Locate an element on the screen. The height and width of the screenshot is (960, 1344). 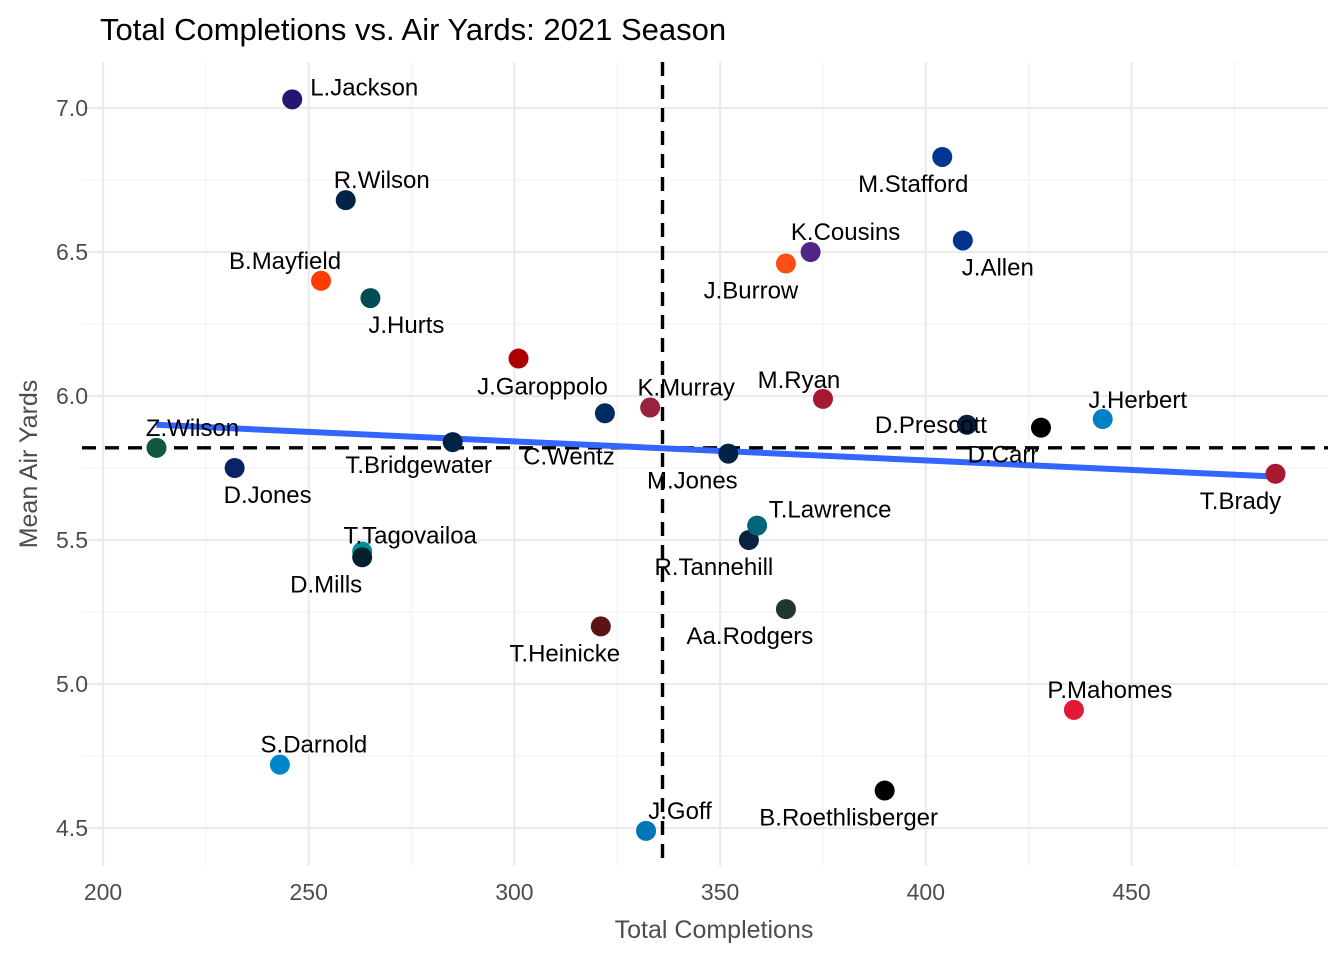
point-label: P.Mahomes is located at coordinates (1109, 690).